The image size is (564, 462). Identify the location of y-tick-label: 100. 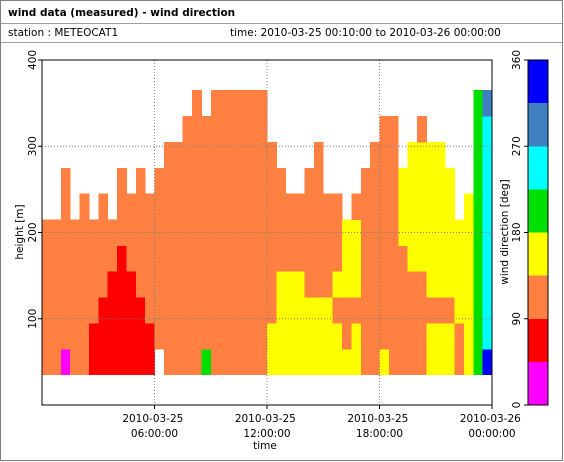
(33, 319).